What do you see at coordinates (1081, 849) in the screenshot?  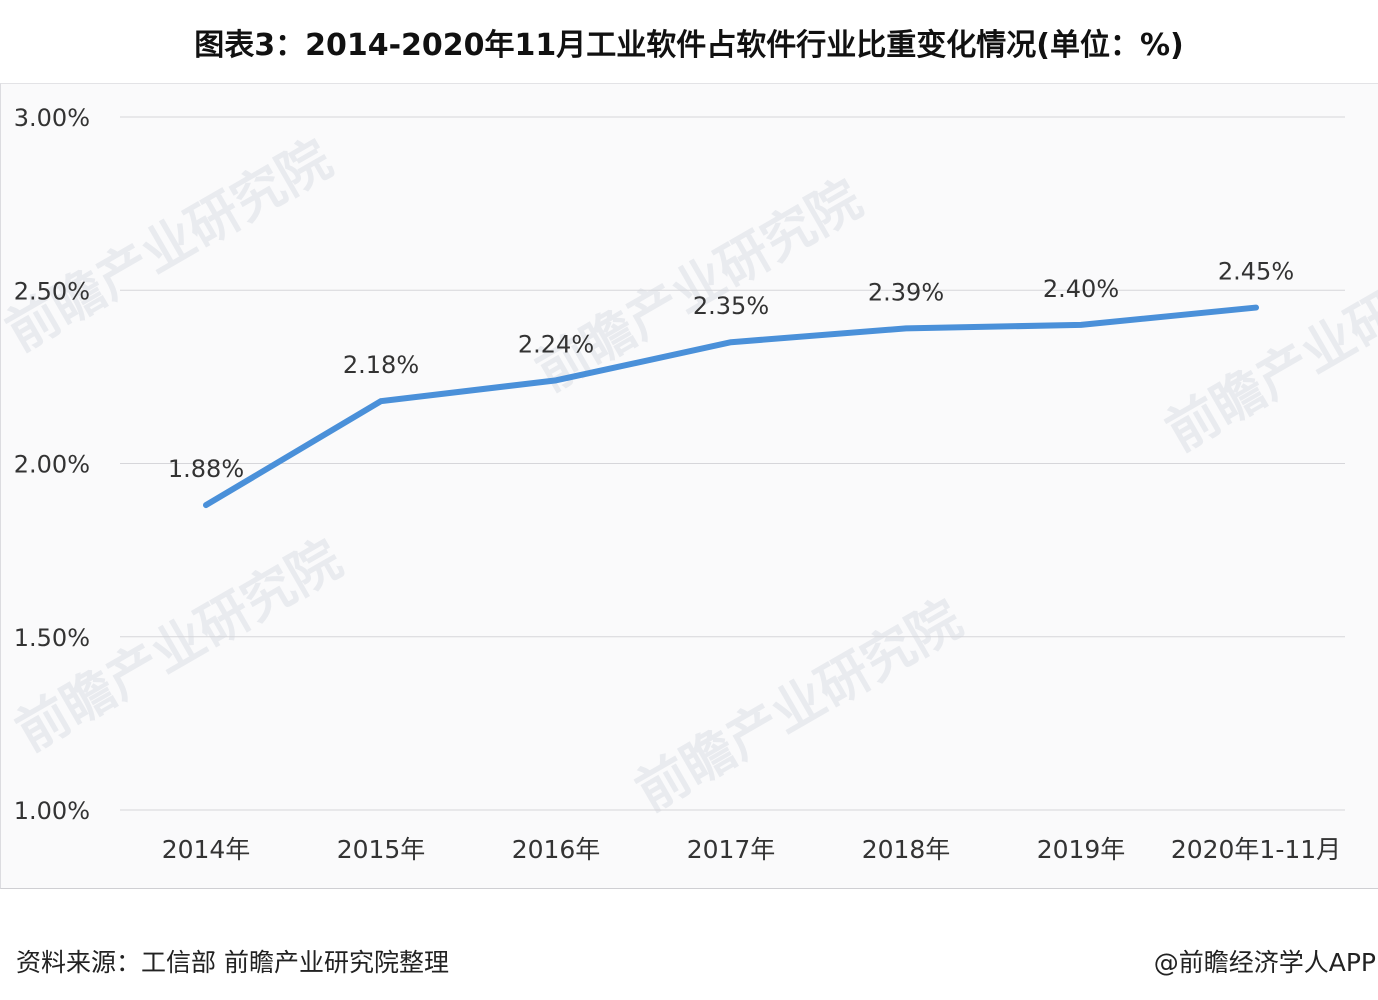 I see `x-tick-label: 2019年` at bounding box center [1081, 849].